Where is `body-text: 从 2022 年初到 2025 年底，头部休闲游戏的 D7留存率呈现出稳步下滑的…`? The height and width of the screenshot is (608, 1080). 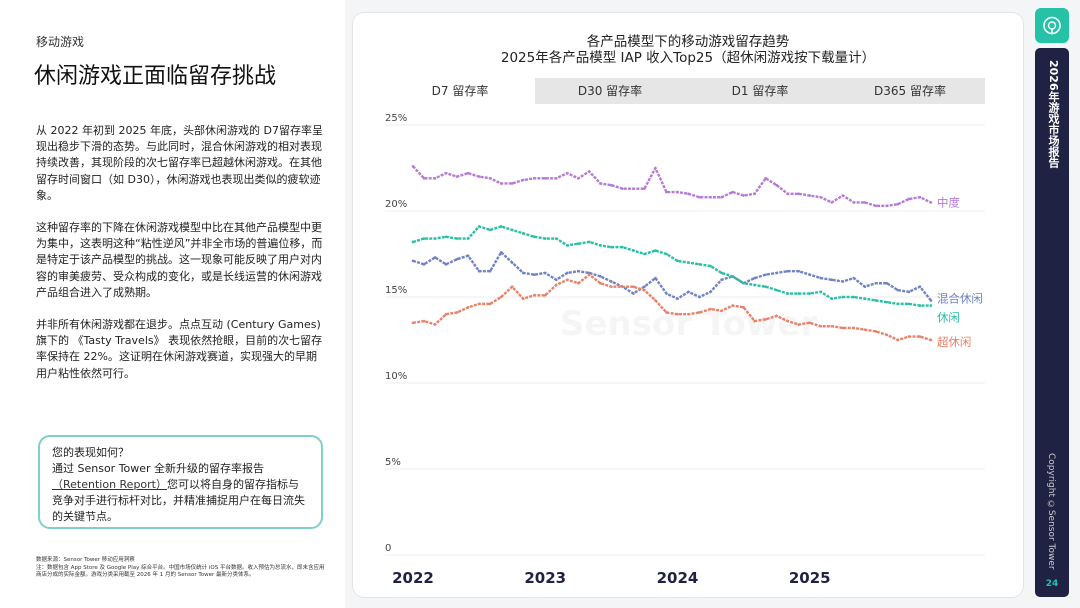
body-text: 从 2022 年初到 2025 年底，头部休闲游戏的 D7留存率呈现出稳步下滑的… is located at coordinates (181, 260).